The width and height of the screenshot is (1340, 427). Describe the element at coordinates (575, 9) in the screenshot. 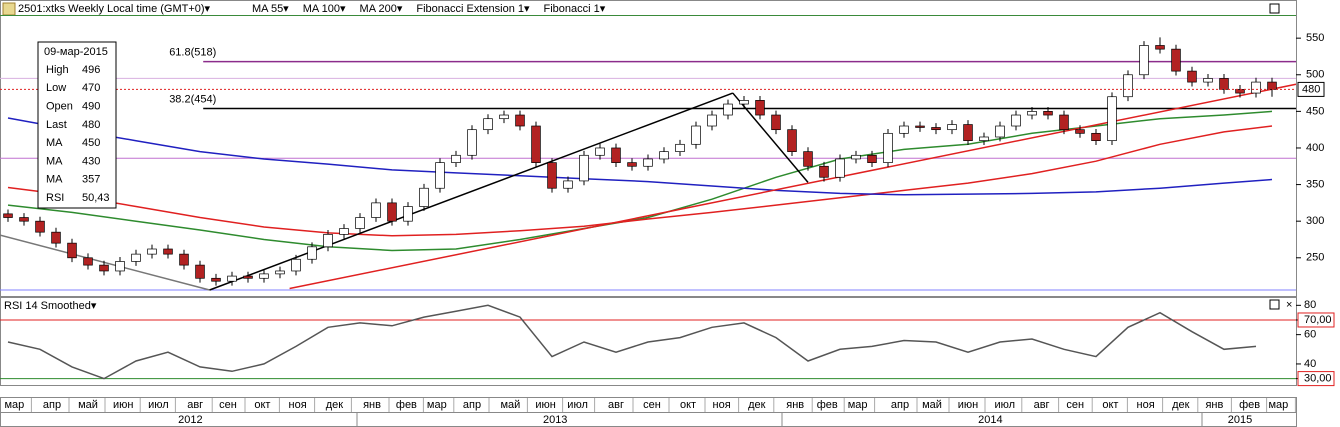

I see `indicator-label: Fibonacci 1▾` at that location.